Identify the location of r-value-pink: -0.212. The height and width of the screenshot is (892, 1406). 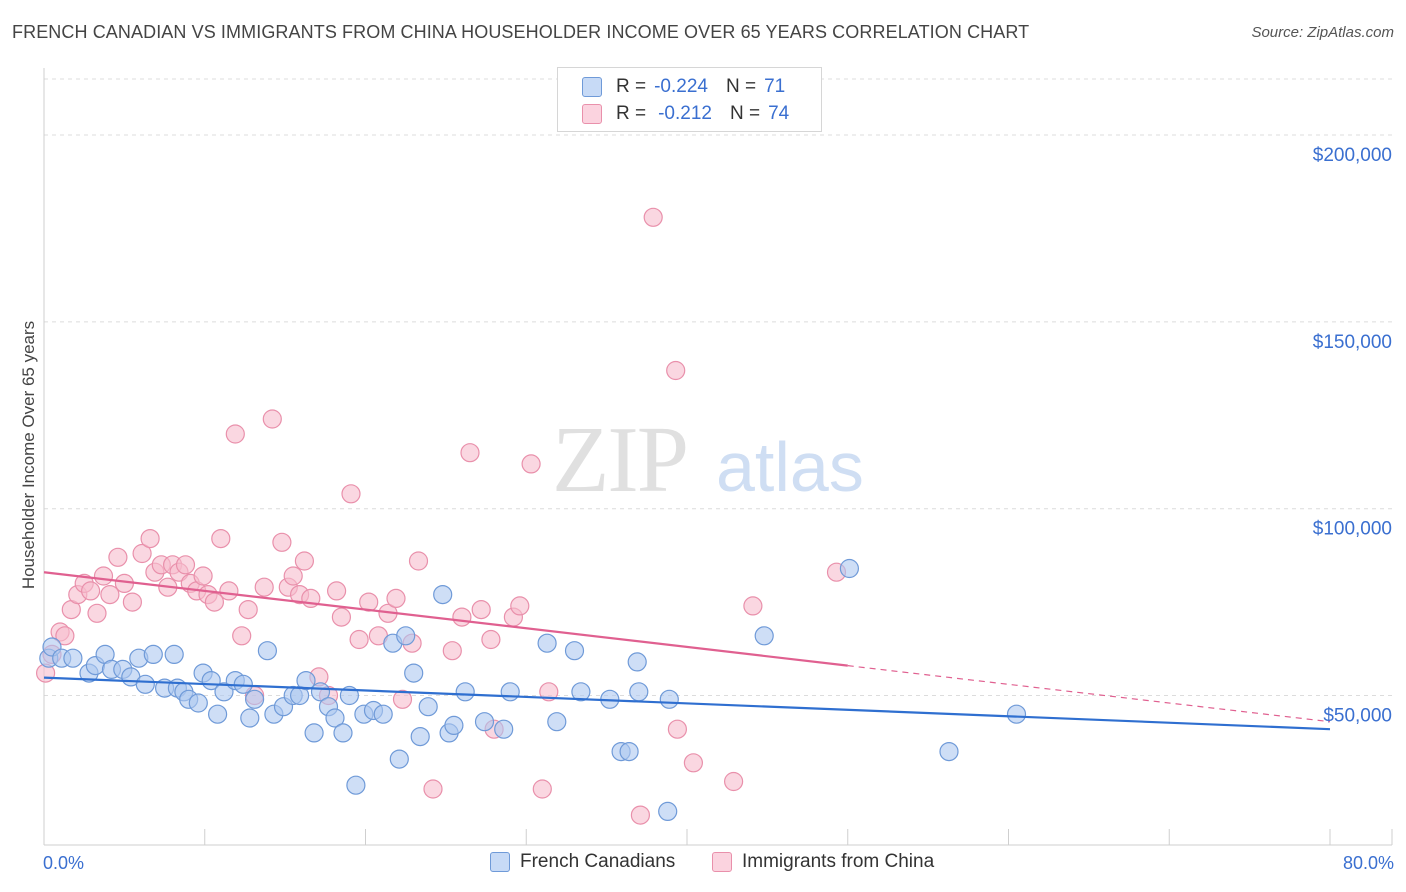
(685, 113).